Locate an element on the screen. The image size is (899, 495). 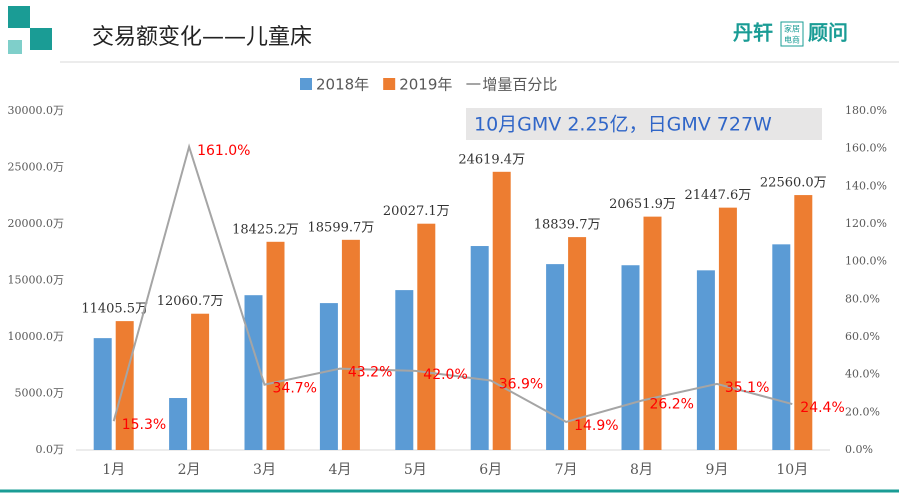
y2-tick-label: 180.0% is located at coordinates (866, 110).